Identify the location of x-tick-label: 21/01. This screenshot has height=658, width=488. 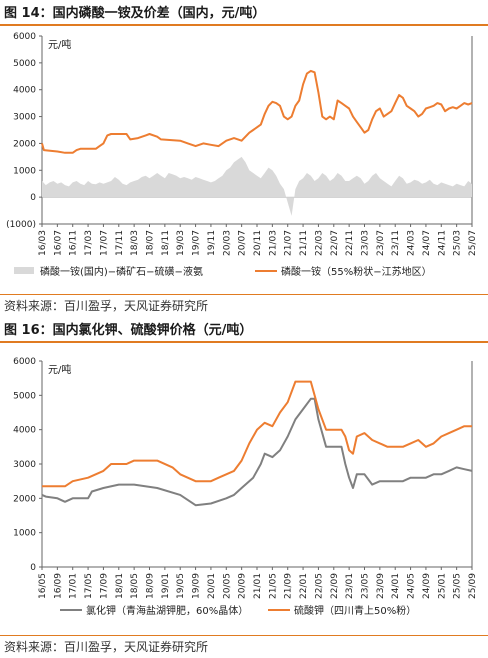
(258, 586).